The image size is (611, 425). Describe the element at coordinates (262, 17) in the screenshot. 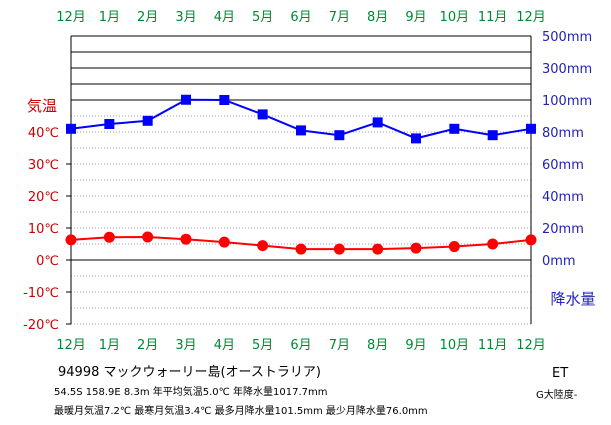

I see `month-label-top: 5月` at that location.